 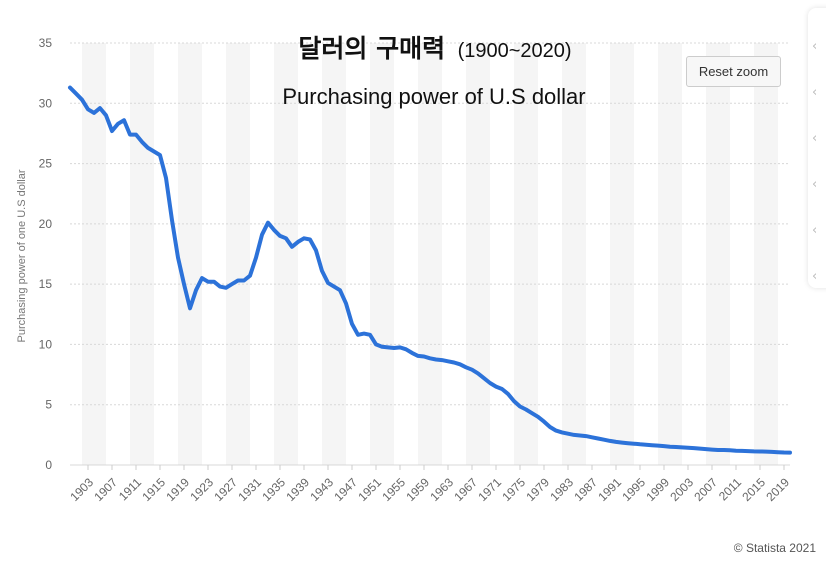 I want to click on settings-icon: ‹, so click(x=815, y=184).